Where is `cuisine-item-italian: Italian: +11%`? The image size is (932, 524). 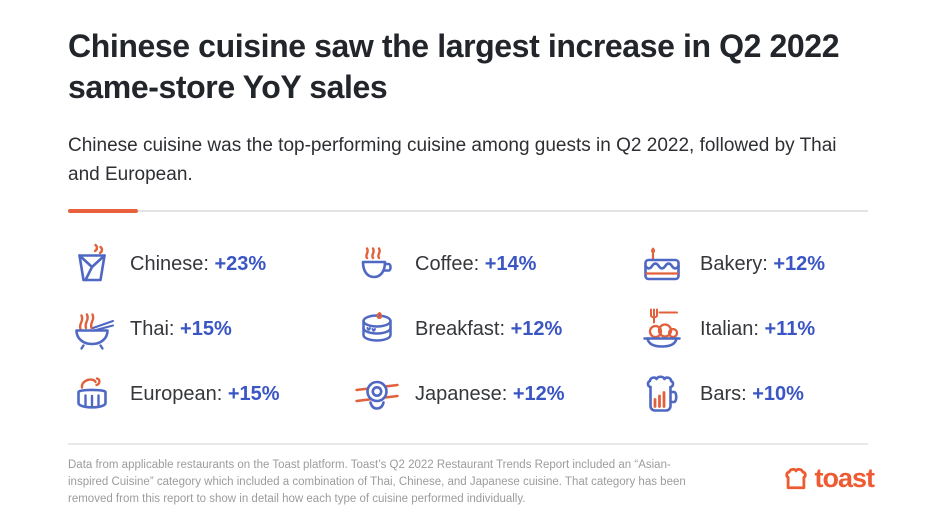 cuisine-item-italian: Italian: +11% is located at coordinates (753, 329).